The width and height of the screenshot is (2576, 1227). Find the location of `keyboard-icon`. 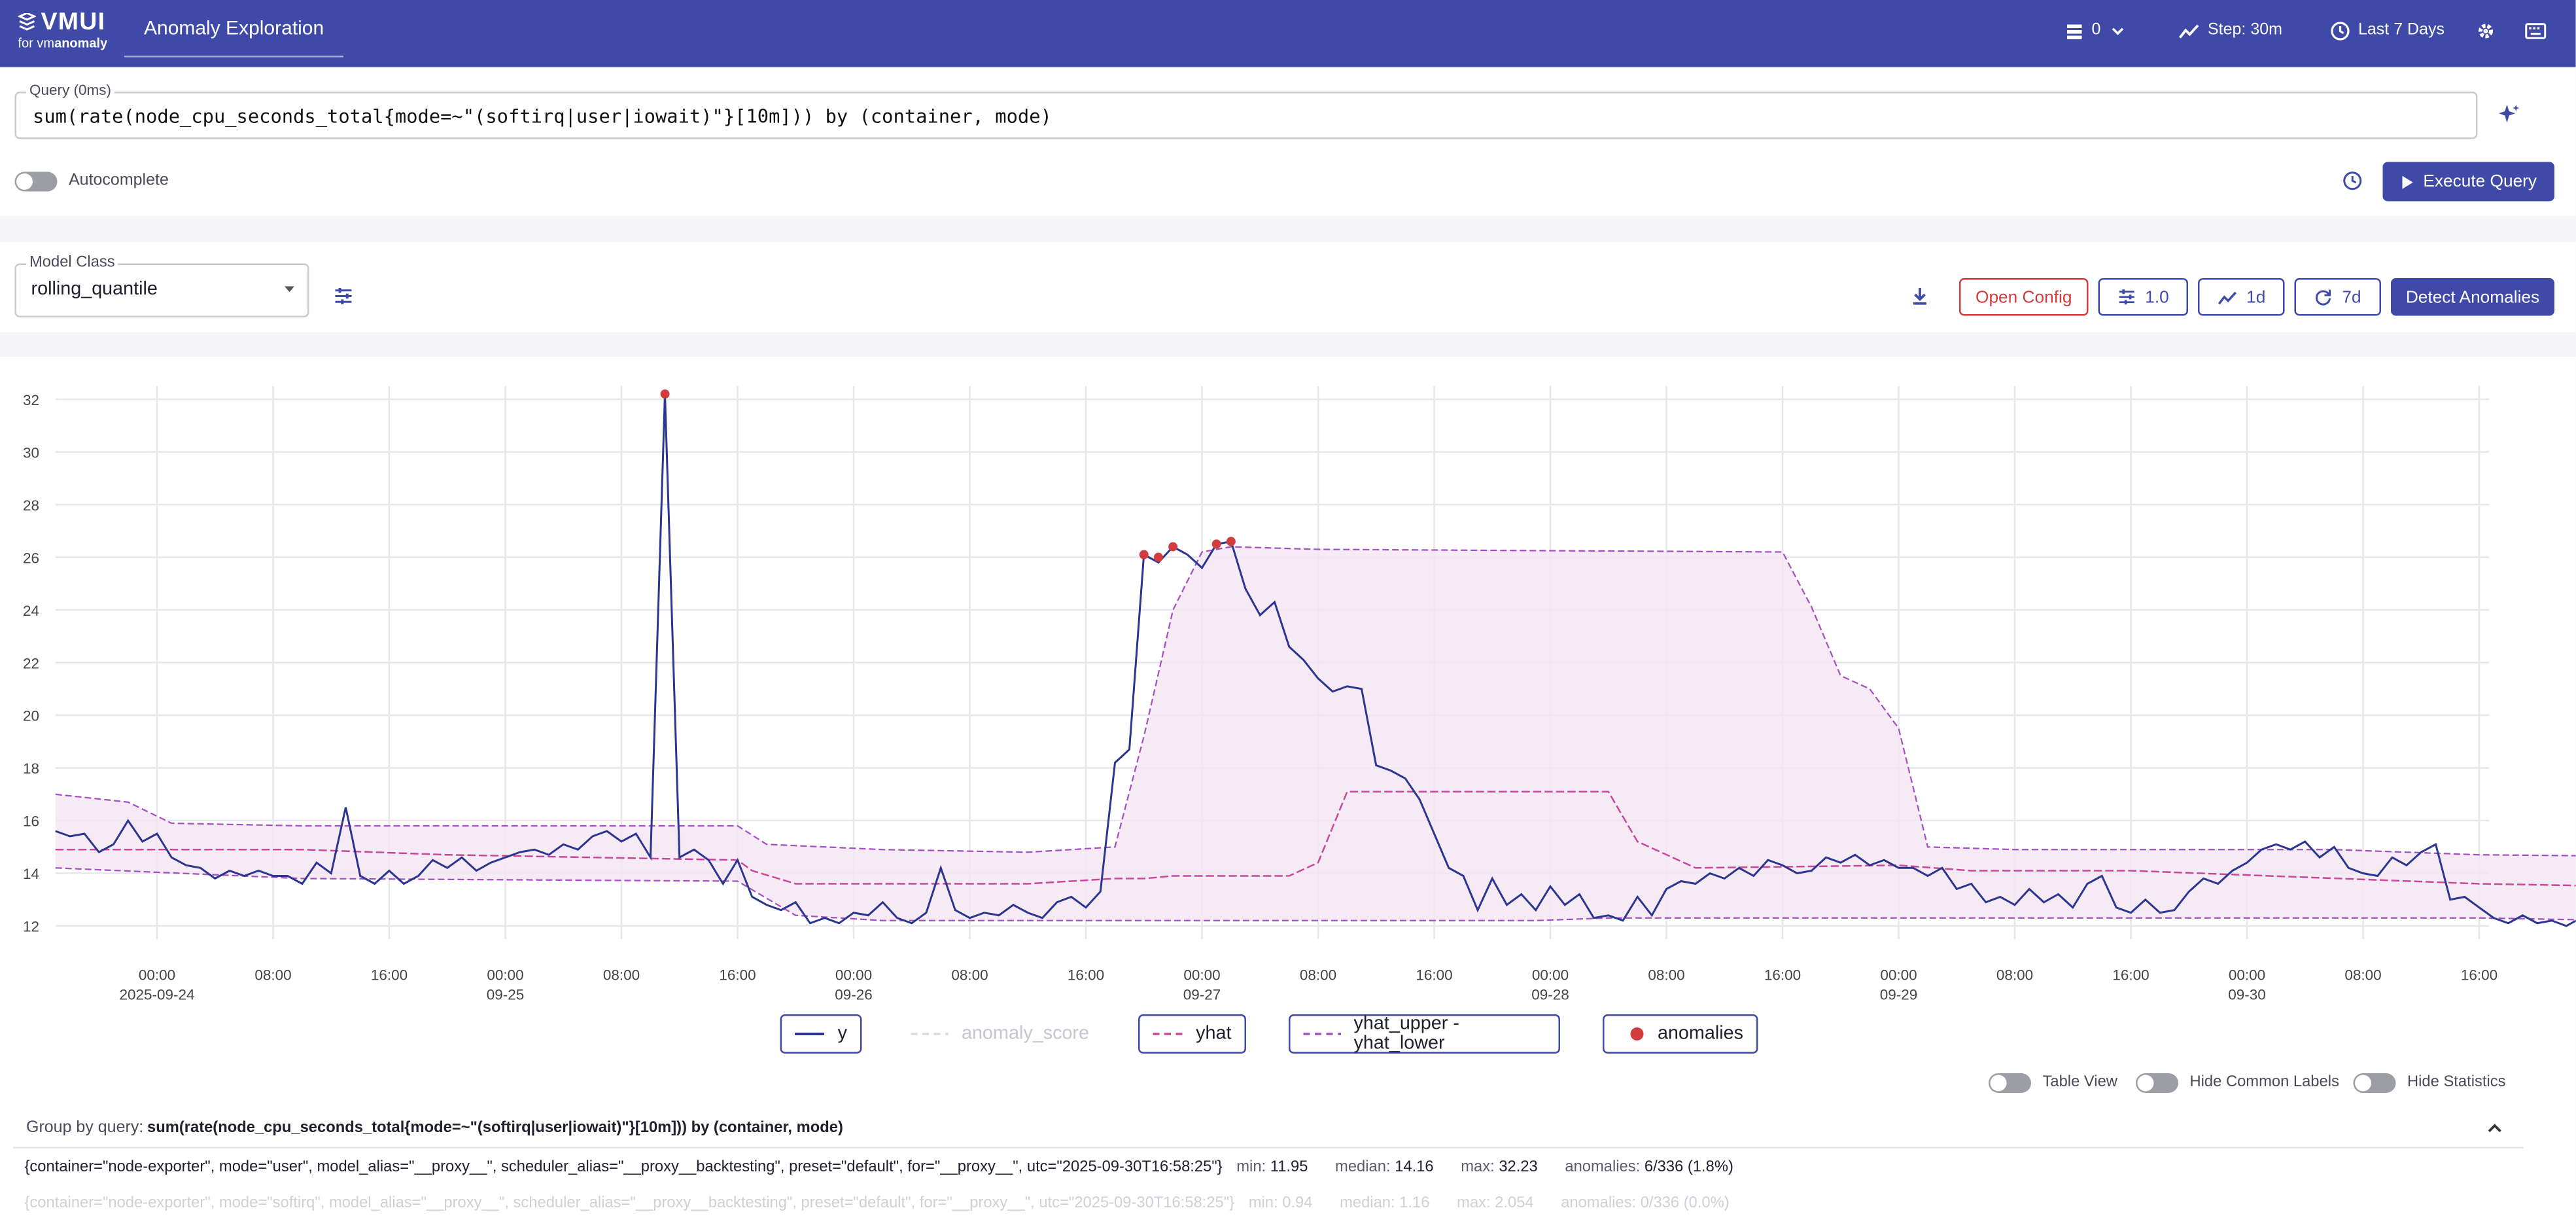

keyboard-icon is located at coordinates (2536, 31).